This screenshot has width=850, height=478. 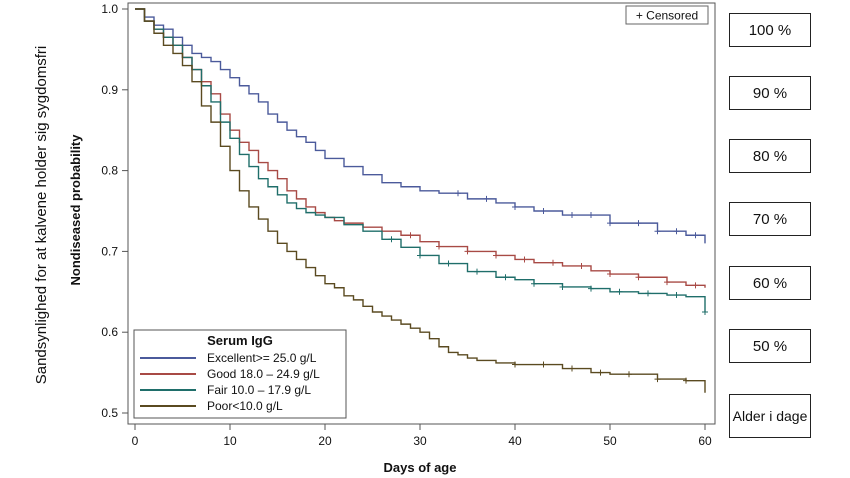 I want to click on x-tick-label: 20, so click(x=325, y=441).